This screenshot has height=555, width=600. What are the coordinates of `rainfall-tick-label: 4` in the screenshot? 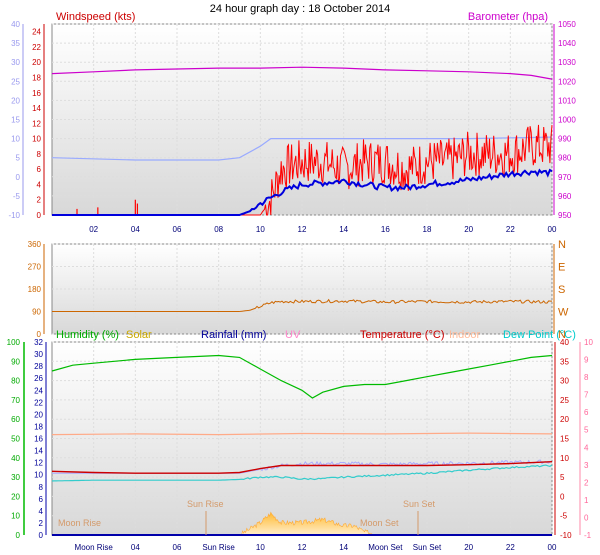 It's located at (41, 511).